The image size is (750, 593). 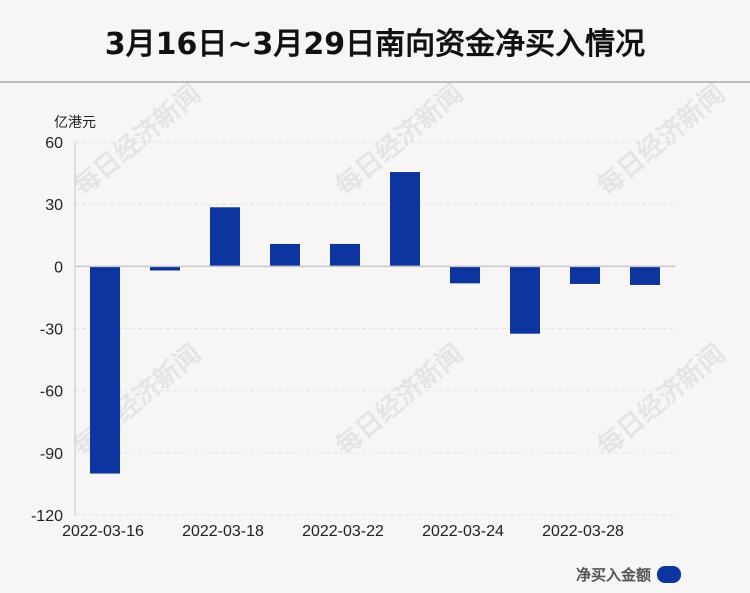 What do you see at coordinates (614, 575) in the screenshot?
I see `legend-label: 净买入金额` at bounding box center [614, 575].